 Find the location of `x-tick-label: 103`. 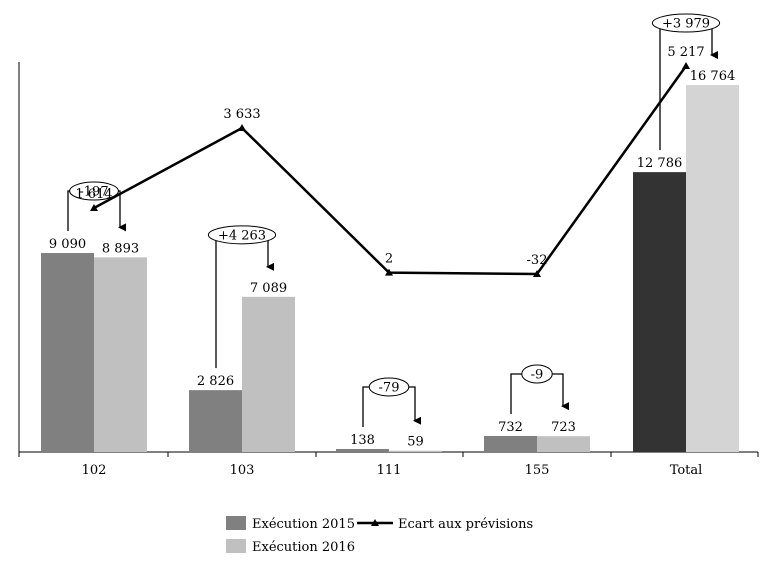

x-tick-label: 103 is located at coordinates (242, 470).